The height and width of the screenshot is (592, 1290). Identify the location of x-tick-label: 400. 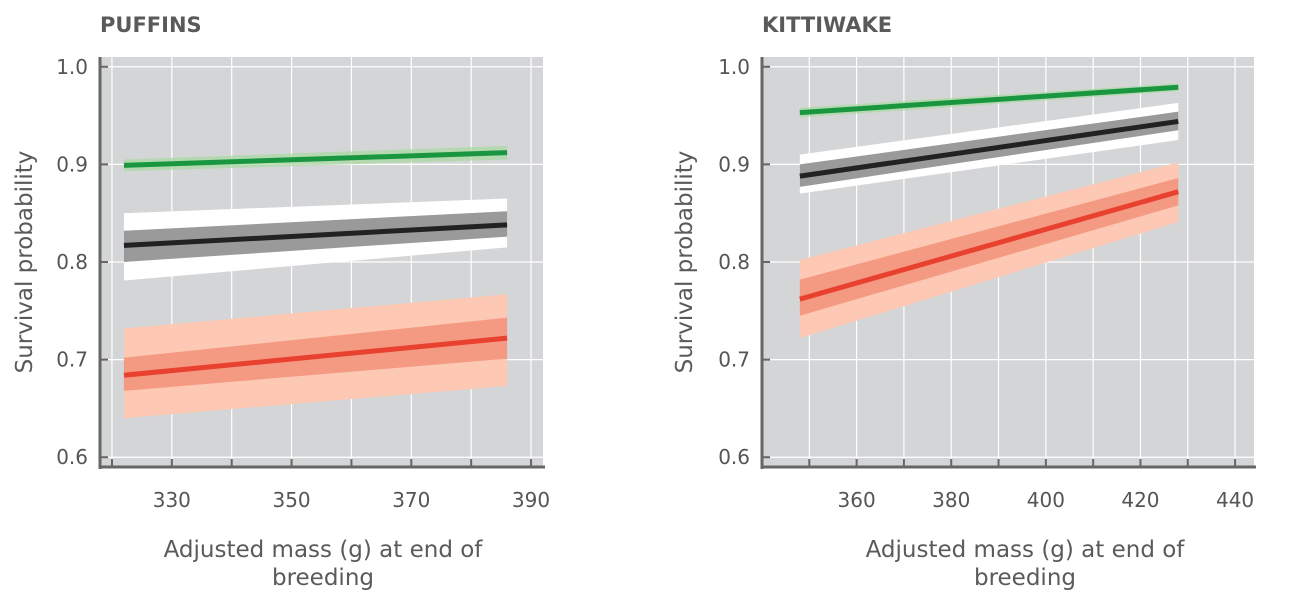
(1046, 500).